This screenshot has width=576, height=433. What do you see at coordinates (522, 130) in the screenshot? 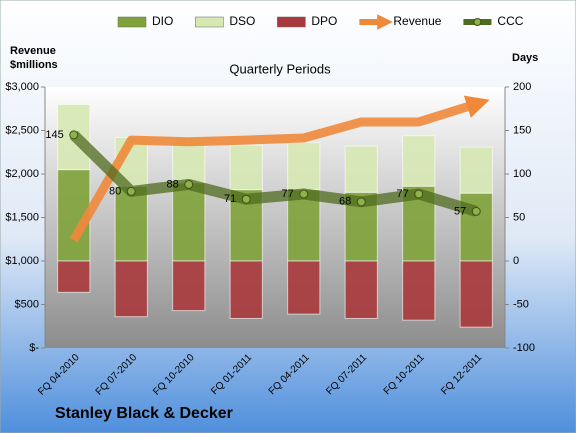
I see `y2-tick-label: 150` at bounding box center [522, 130].